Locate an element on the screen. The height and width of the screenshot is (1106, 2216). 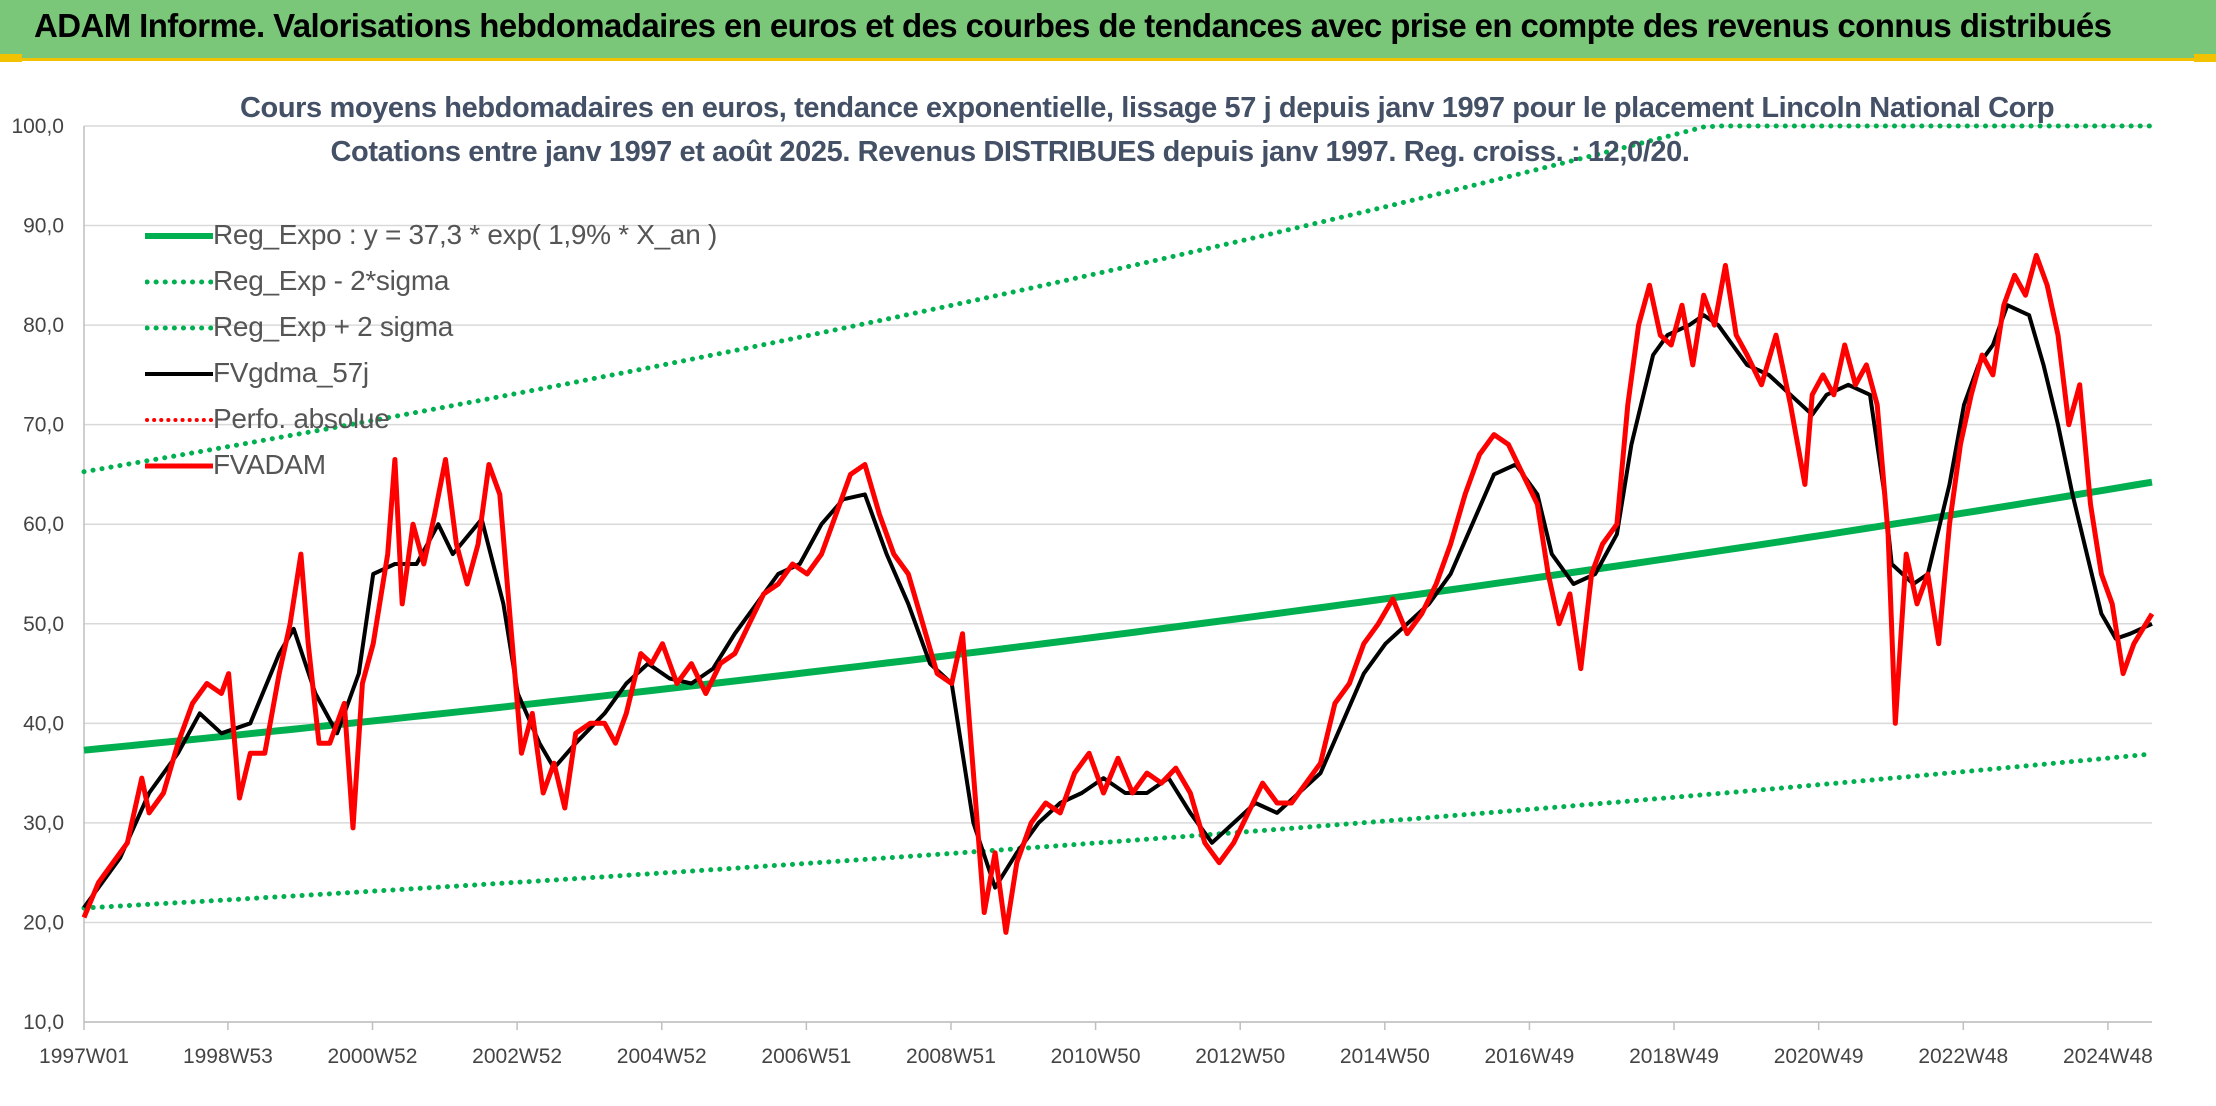
x-tick-label: 2004W52 is located at coordinates (662, 1056).